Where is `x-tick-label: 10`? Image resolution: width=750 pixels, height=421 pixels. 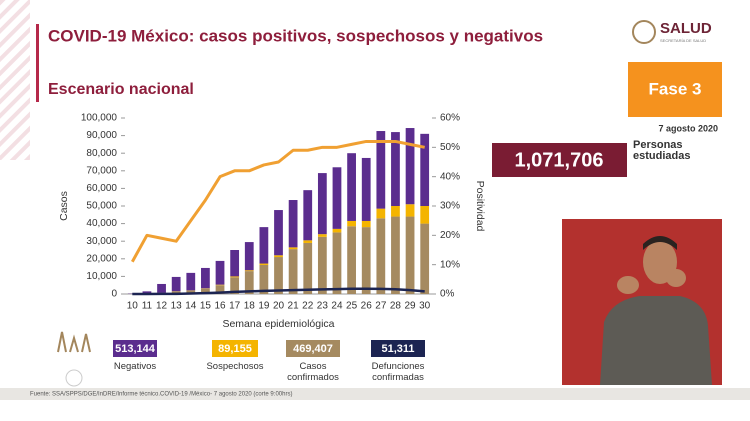
x-tick-label: 10 is located at coordinates (133, 306).